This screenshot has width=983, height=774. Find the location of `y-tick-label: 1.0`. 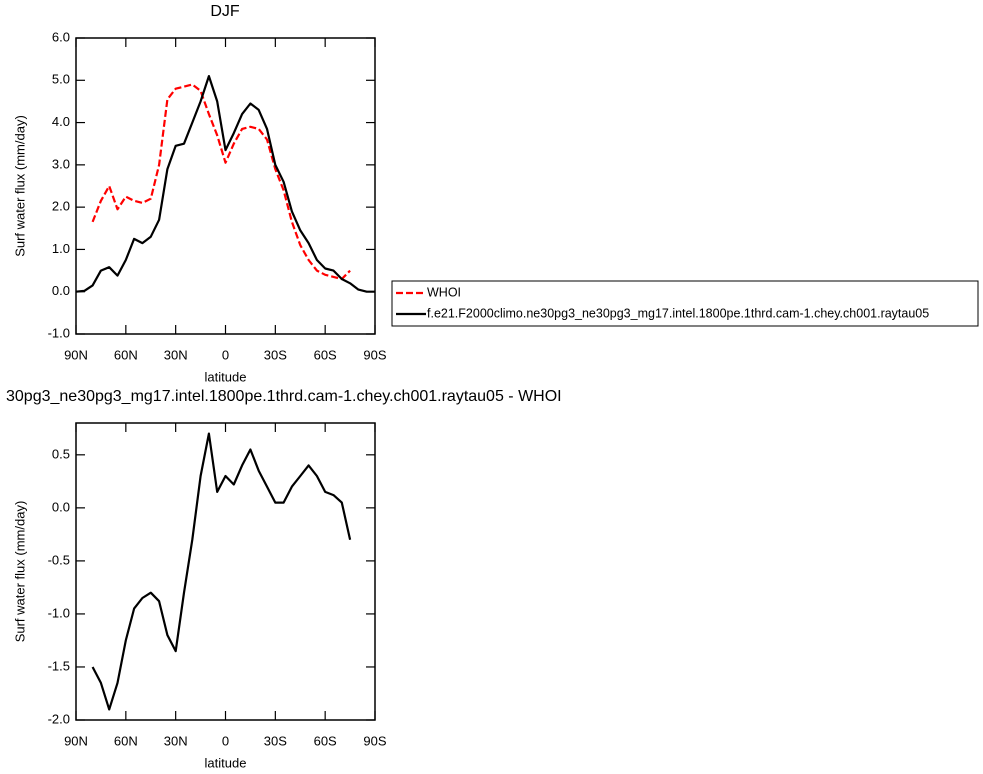

y-tick-label: 1.0 is located at coordinates (61, 248).